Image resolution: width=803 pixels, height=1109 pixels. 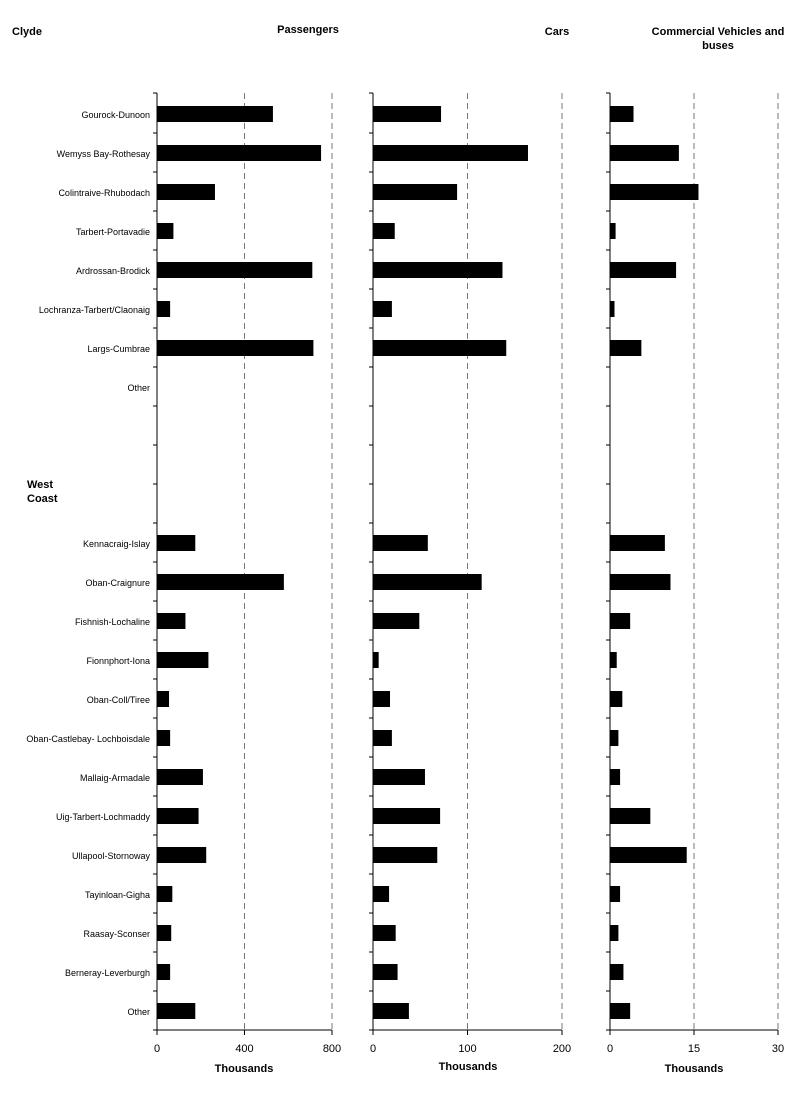 I want to click on category-label: Wemyss Bay-Rothesay, so click(x=104, y=154).